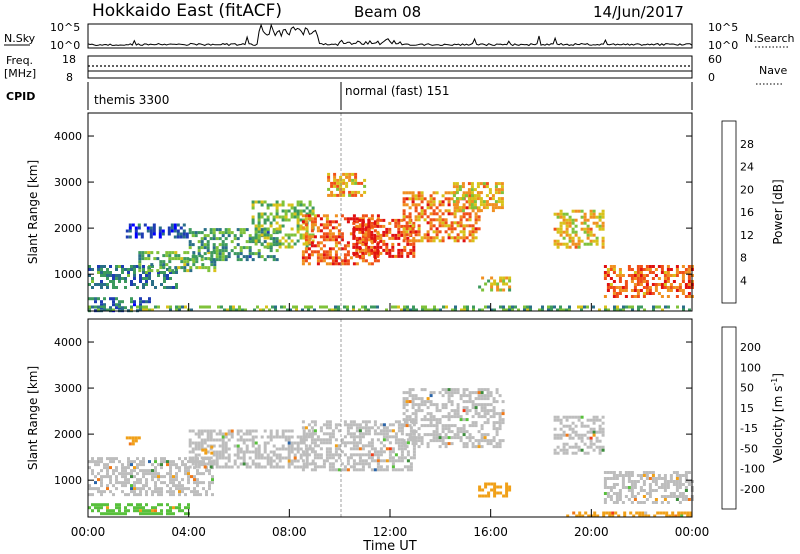 The image size is (800, 554). Describe the element at coordinates (752, 489) in the screenshot. I see `colorbar-tick-label: -200` at that location.